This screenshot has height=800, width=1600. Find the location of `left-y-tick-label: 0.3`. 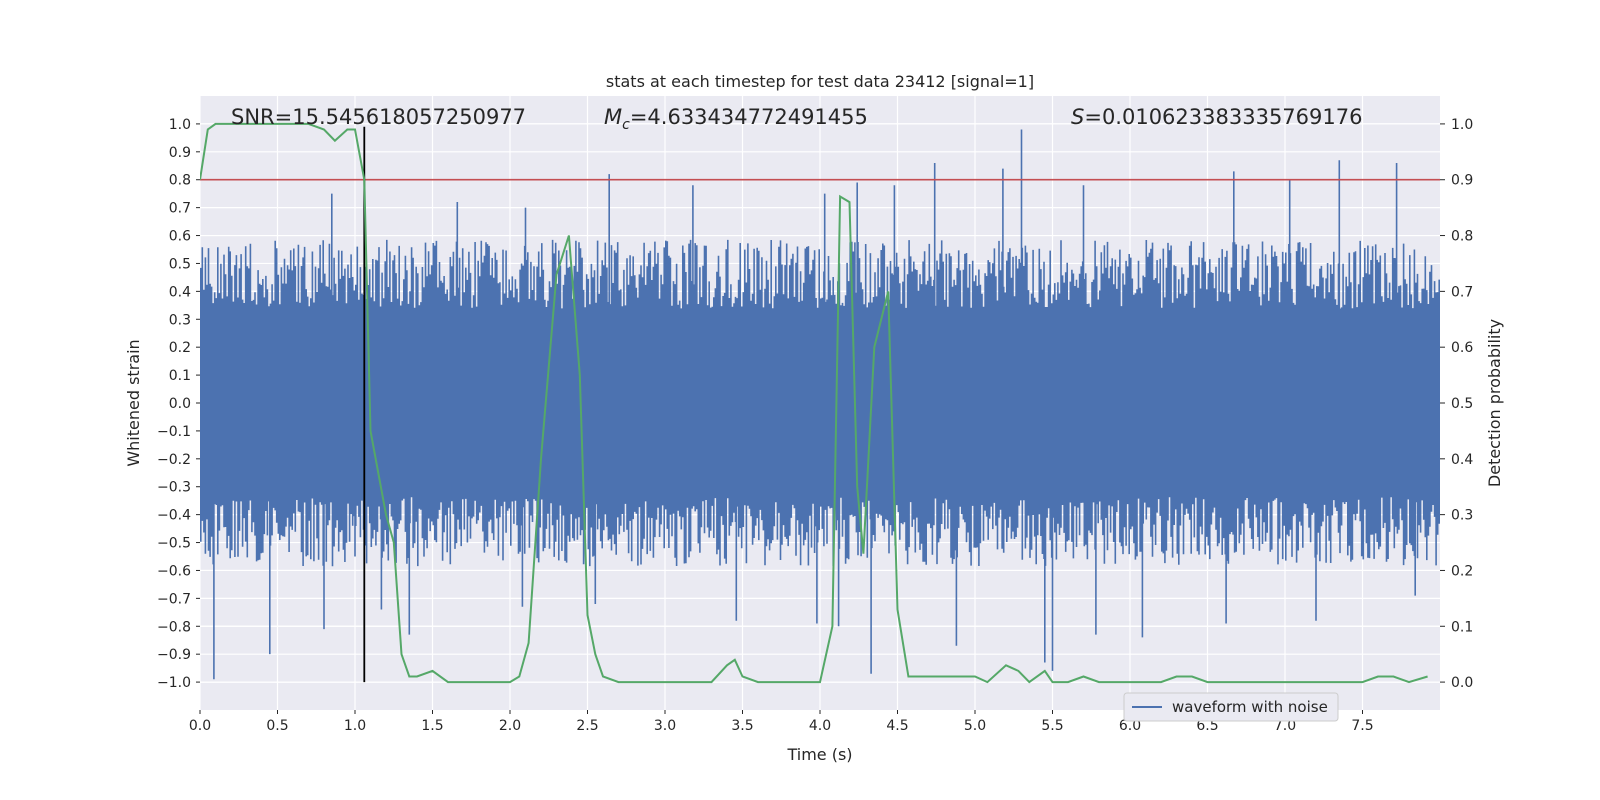

left-y-tick-label: 0.3 is located at coordinates (180, 320).